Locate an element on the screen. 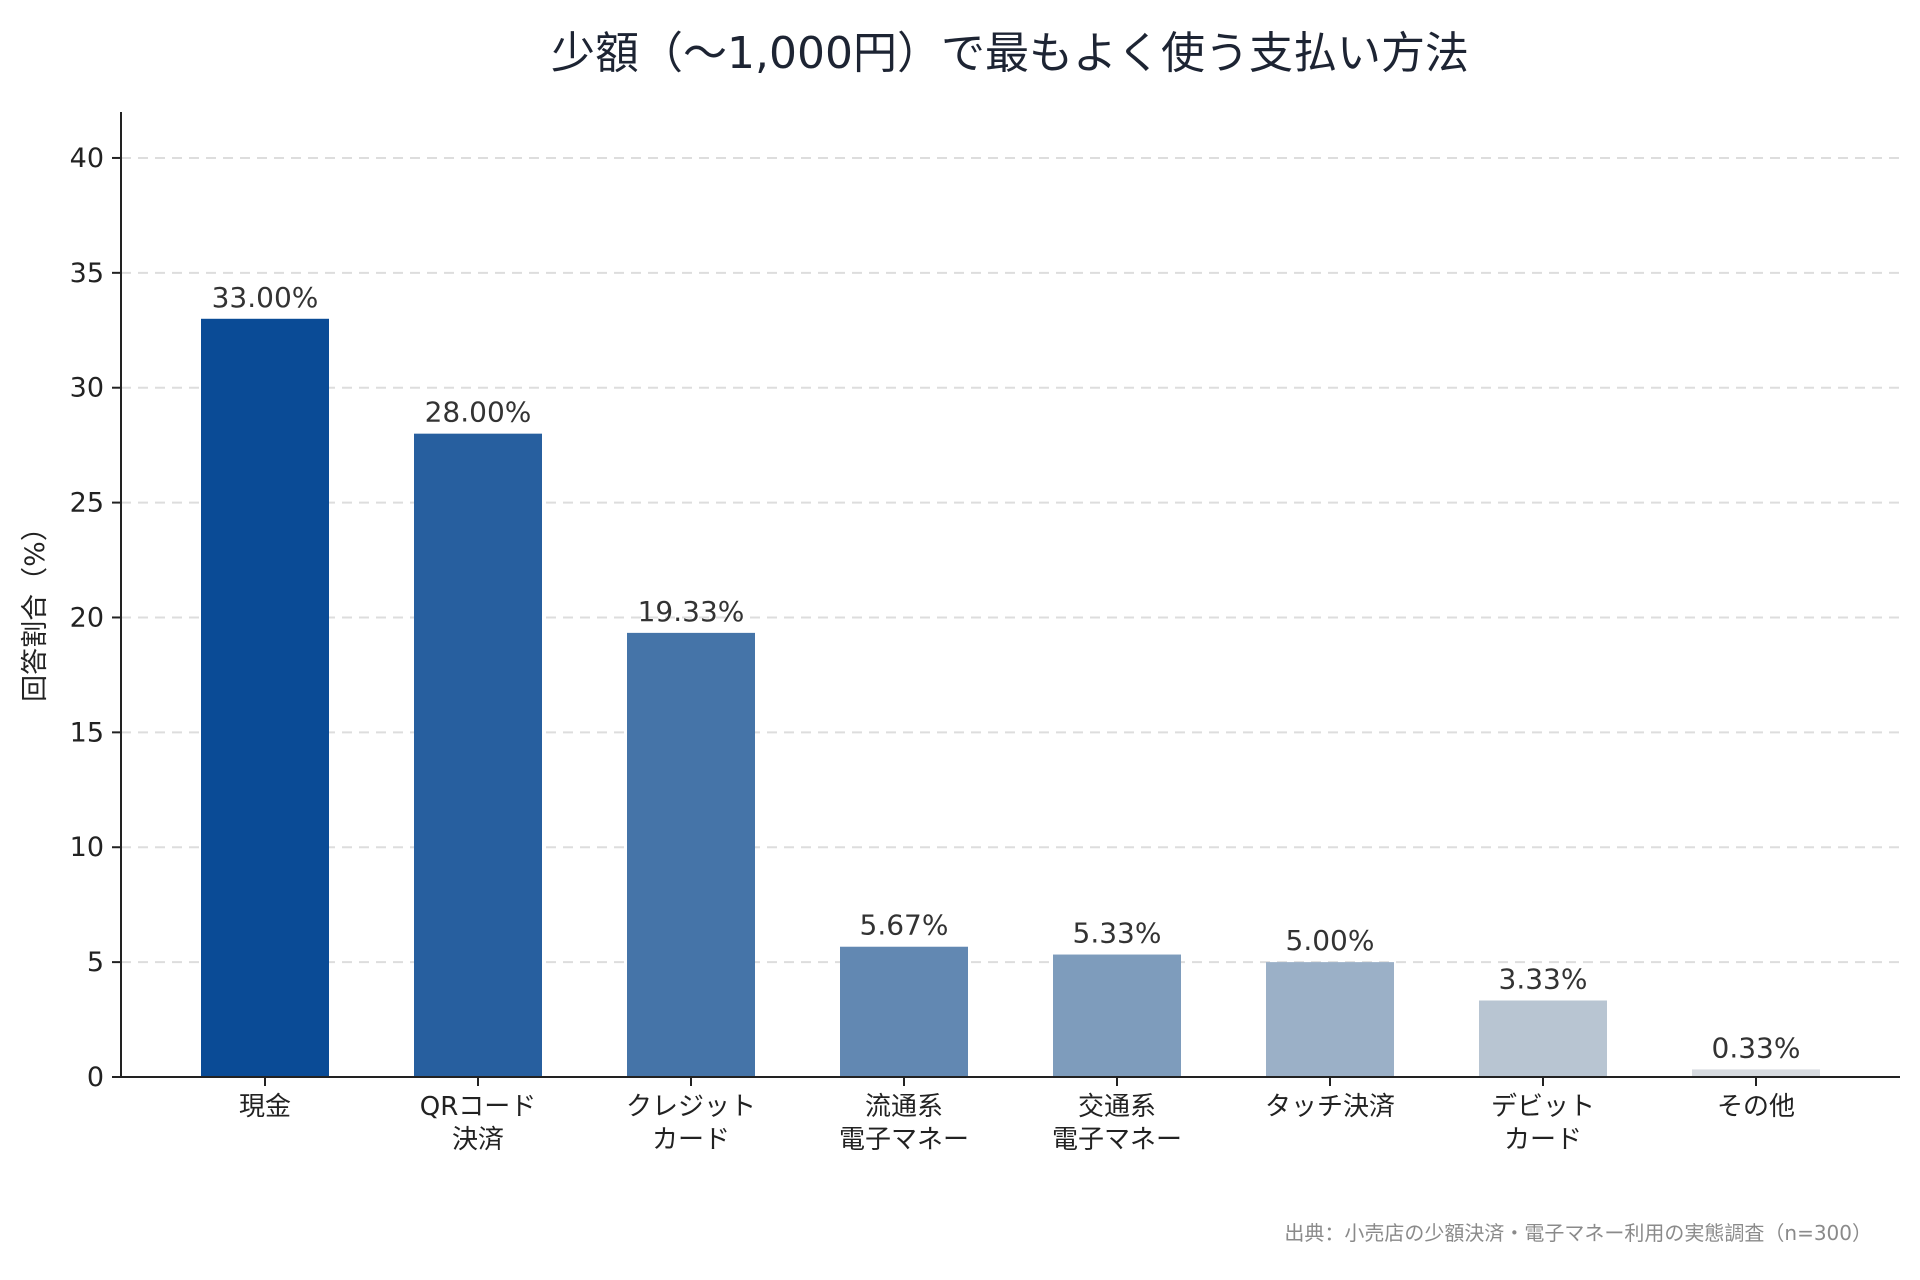 Image resolution: width=1920 pixels, height=1280 pixels. x-tick-label-2-0: クレジット is located at coordinates (691, 1107).